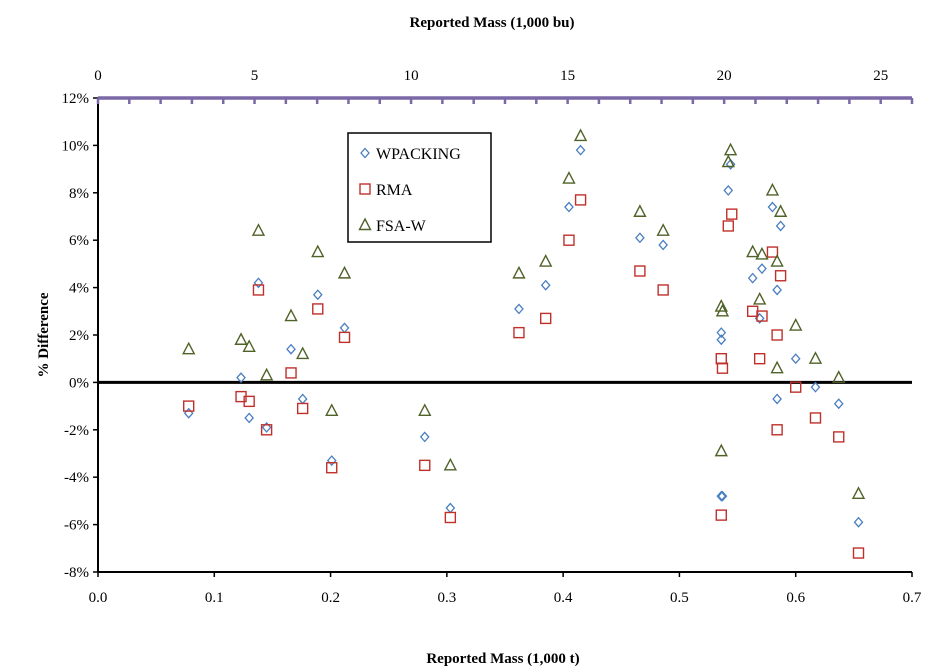 This screenshot has width=927, height=671. What do you see at coordinates (330, 598) in the screenshot?
I see `x-tick-label: 0.2` at bounding box center [330, 598].